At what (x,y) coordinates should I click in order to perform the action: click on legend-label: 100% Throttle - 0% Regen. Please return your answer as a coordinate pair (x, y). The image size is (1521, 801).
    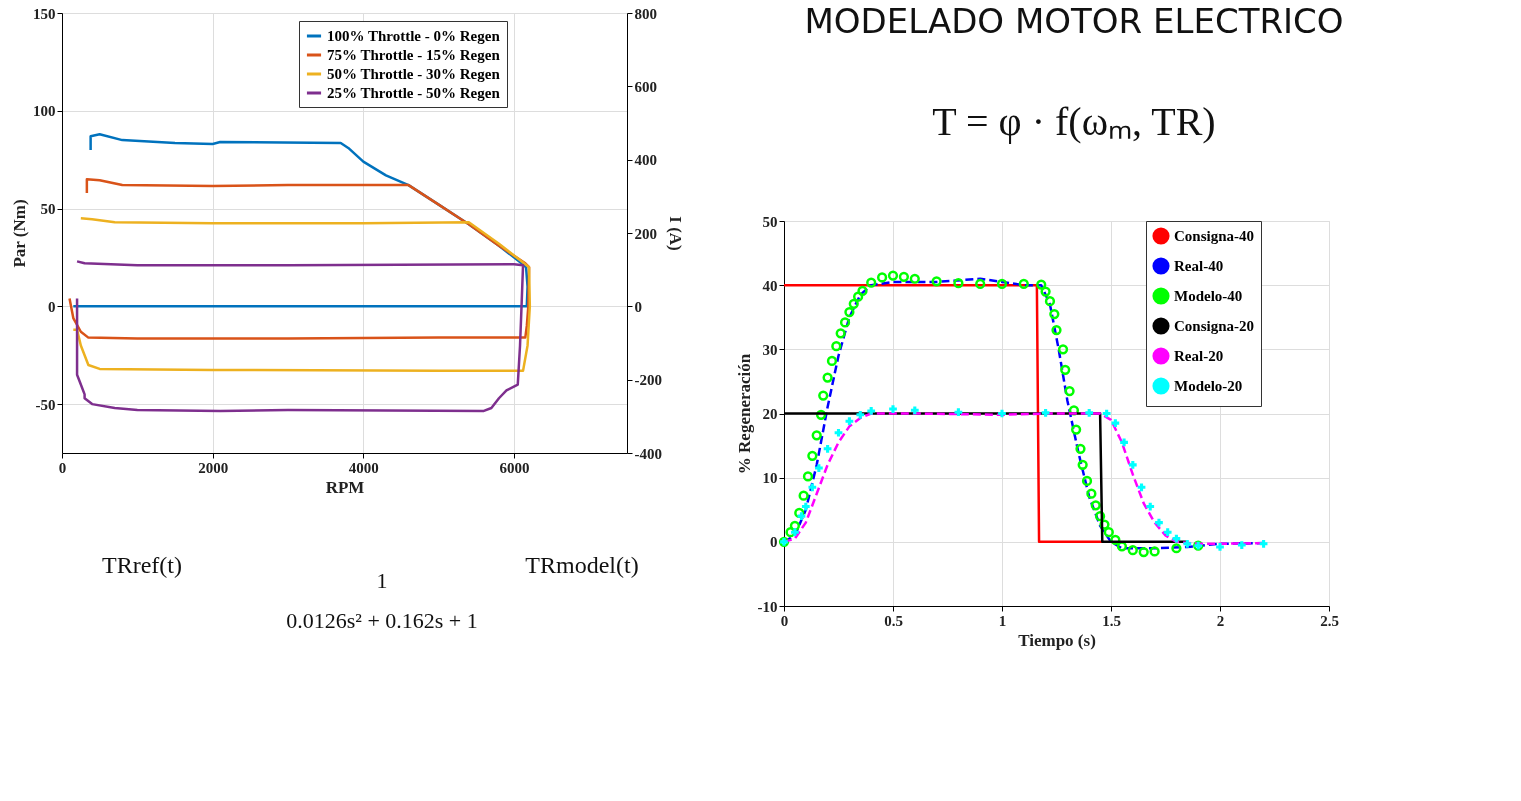
    Looking at the image, I should click on (414, 36).